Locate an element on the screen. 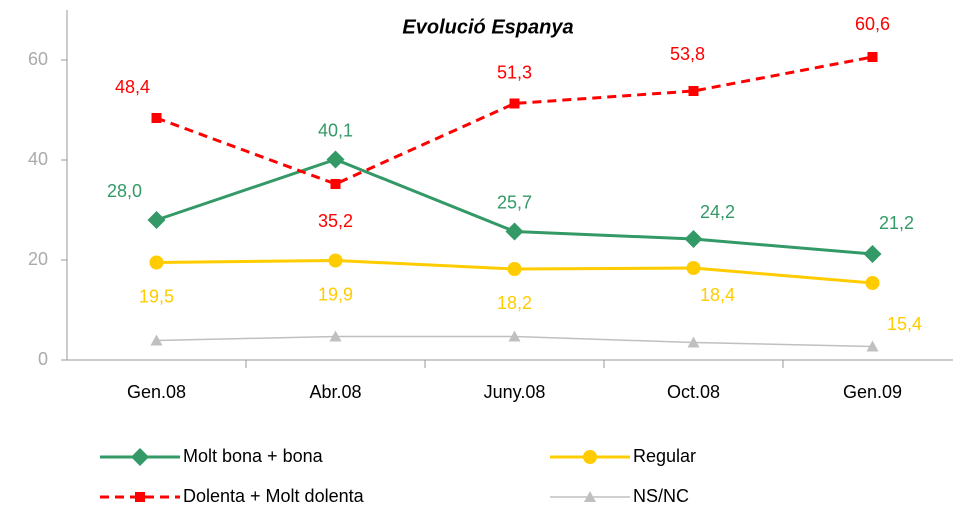 This screenshot has width=953, height=510. data-label: 21,2 is located at coordinates (896, 223).